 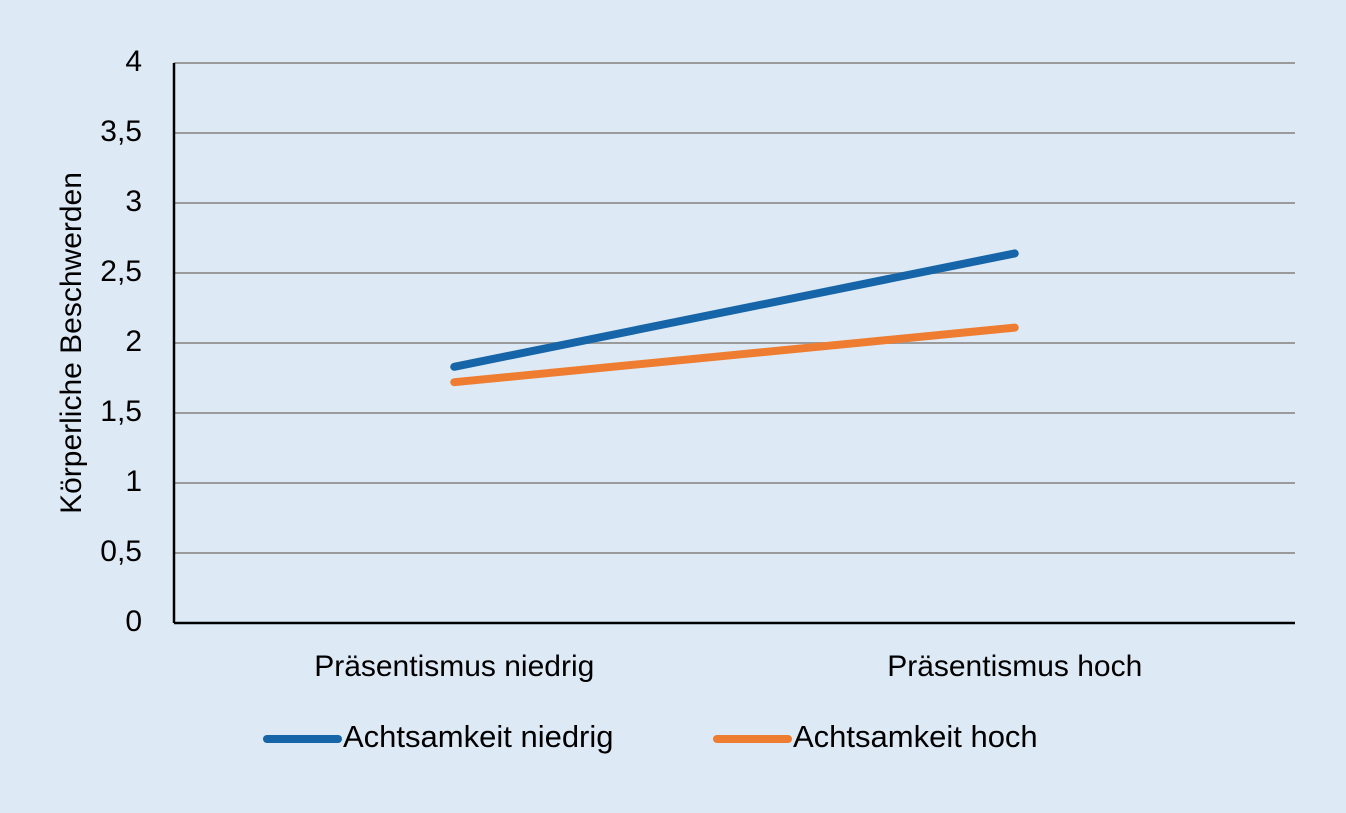 I want to click on legend-label: Achtsamkeit hoch, so click(x=915, y=736).